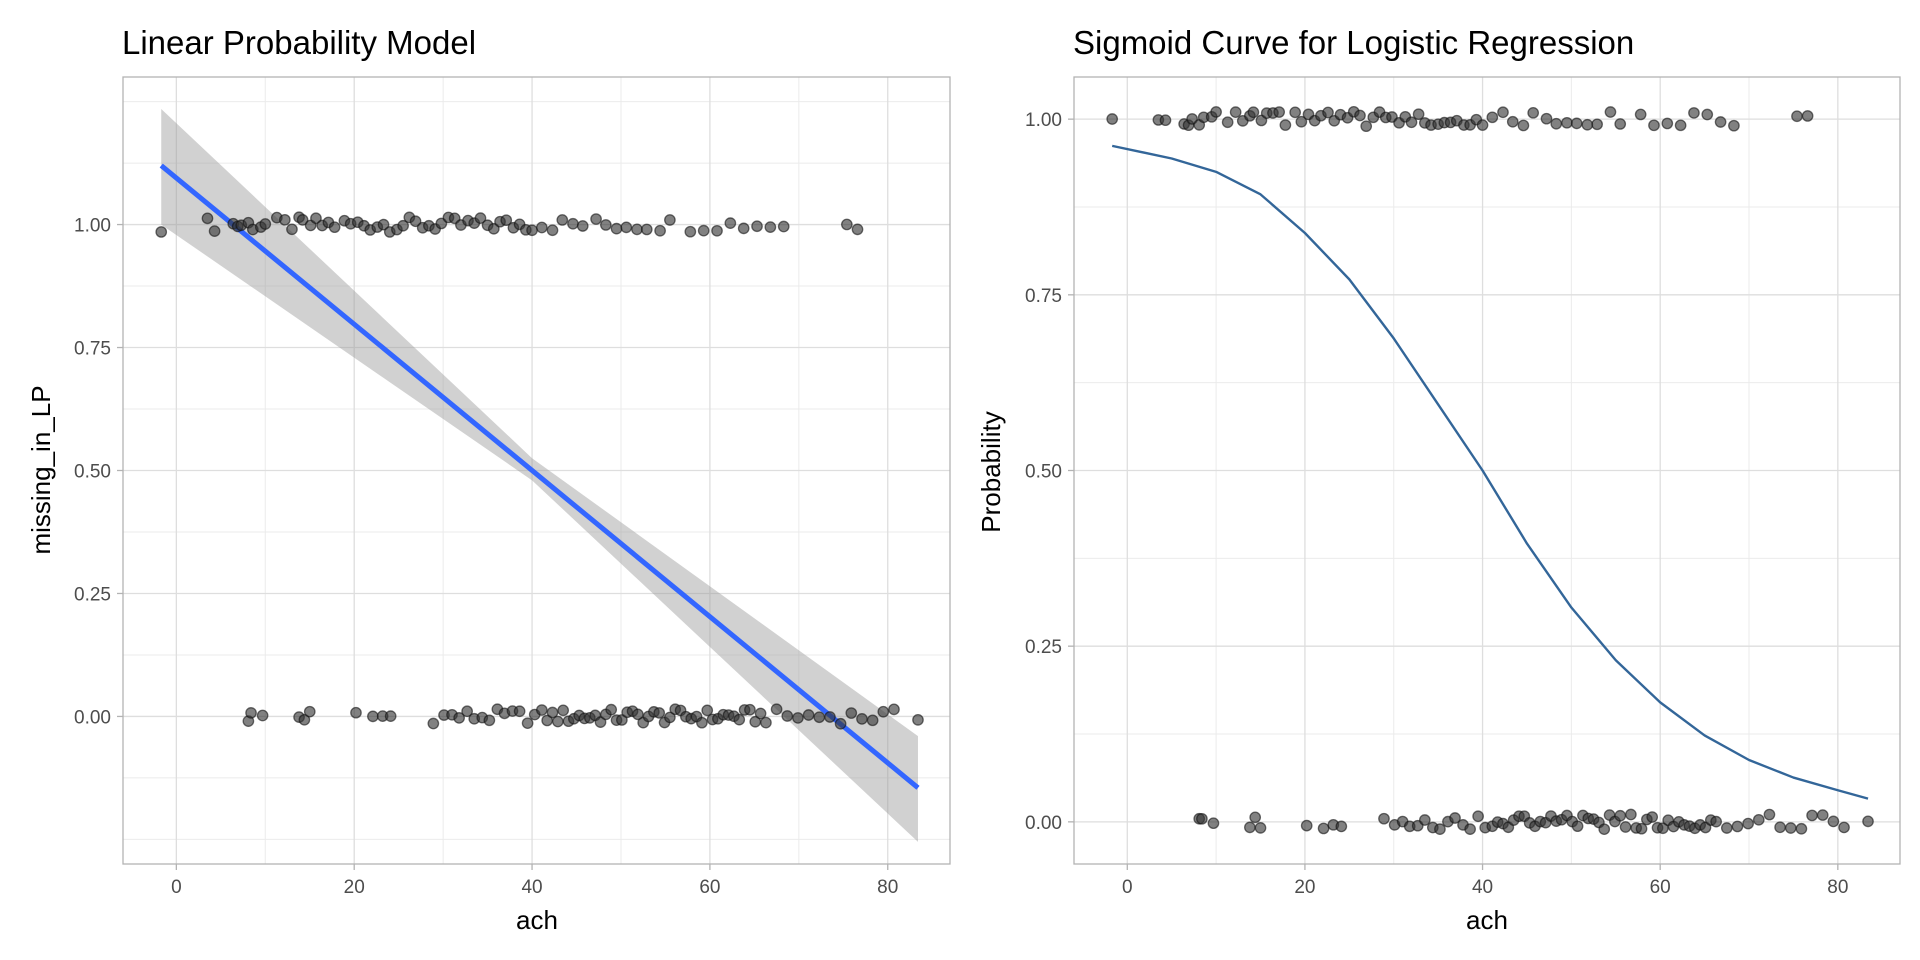  What do you see at coordinates (1353, 42) in the screenshot?
I see `logistic-chart-title: Sigmoid Curve for Logistic Regression` at bounding box center [1353, 42].